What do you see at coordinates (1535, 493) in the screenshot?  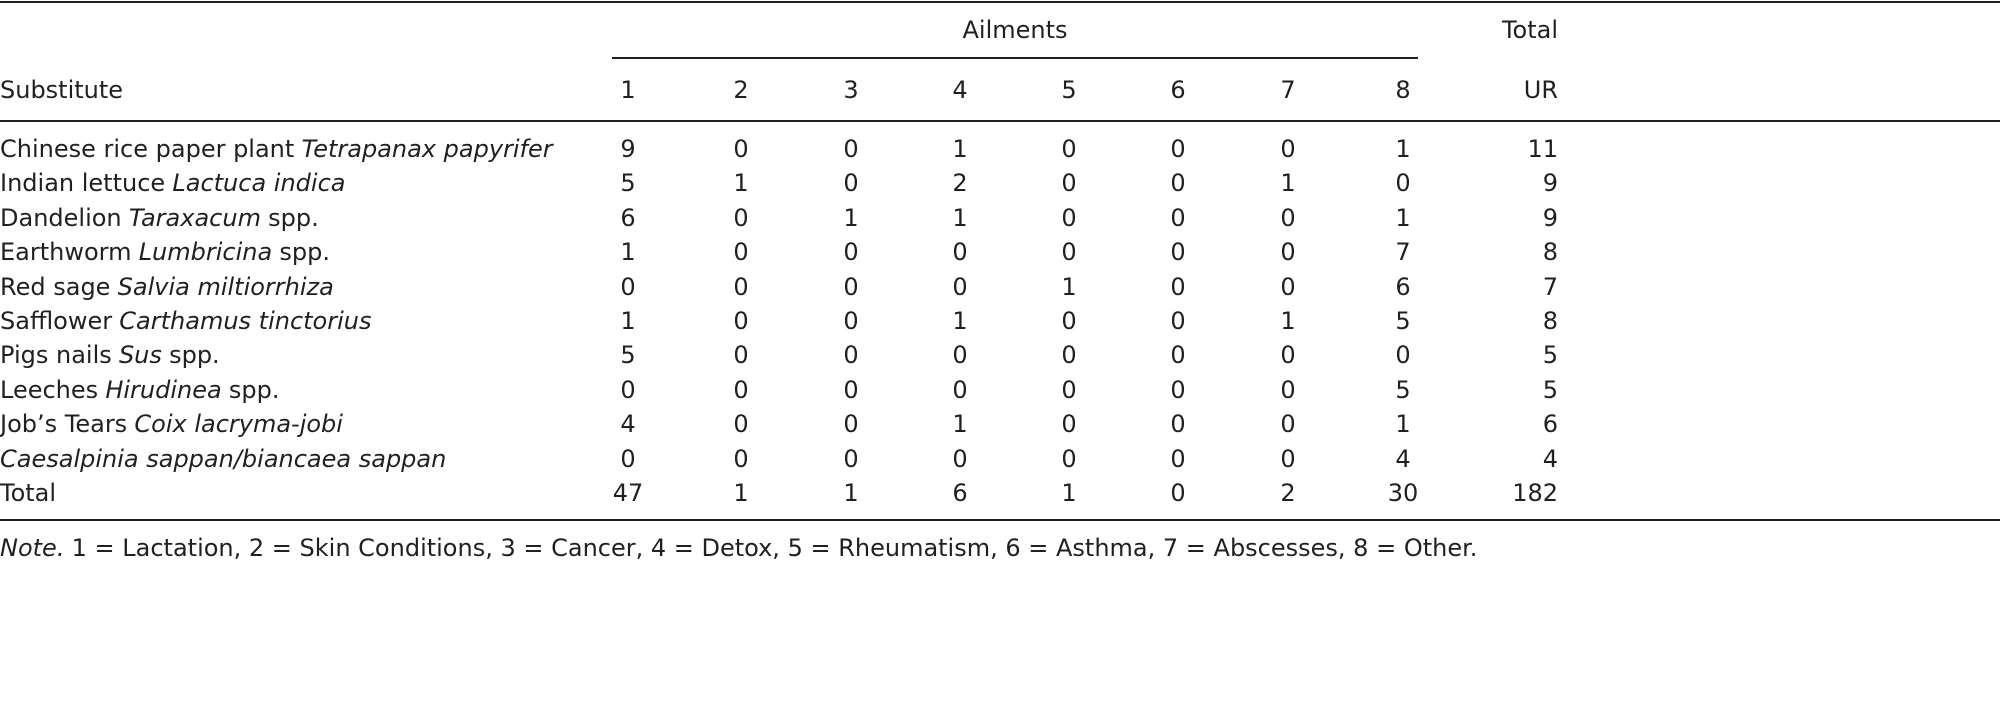 I see `grand-total: 182` at bounding box center [1535, 493].